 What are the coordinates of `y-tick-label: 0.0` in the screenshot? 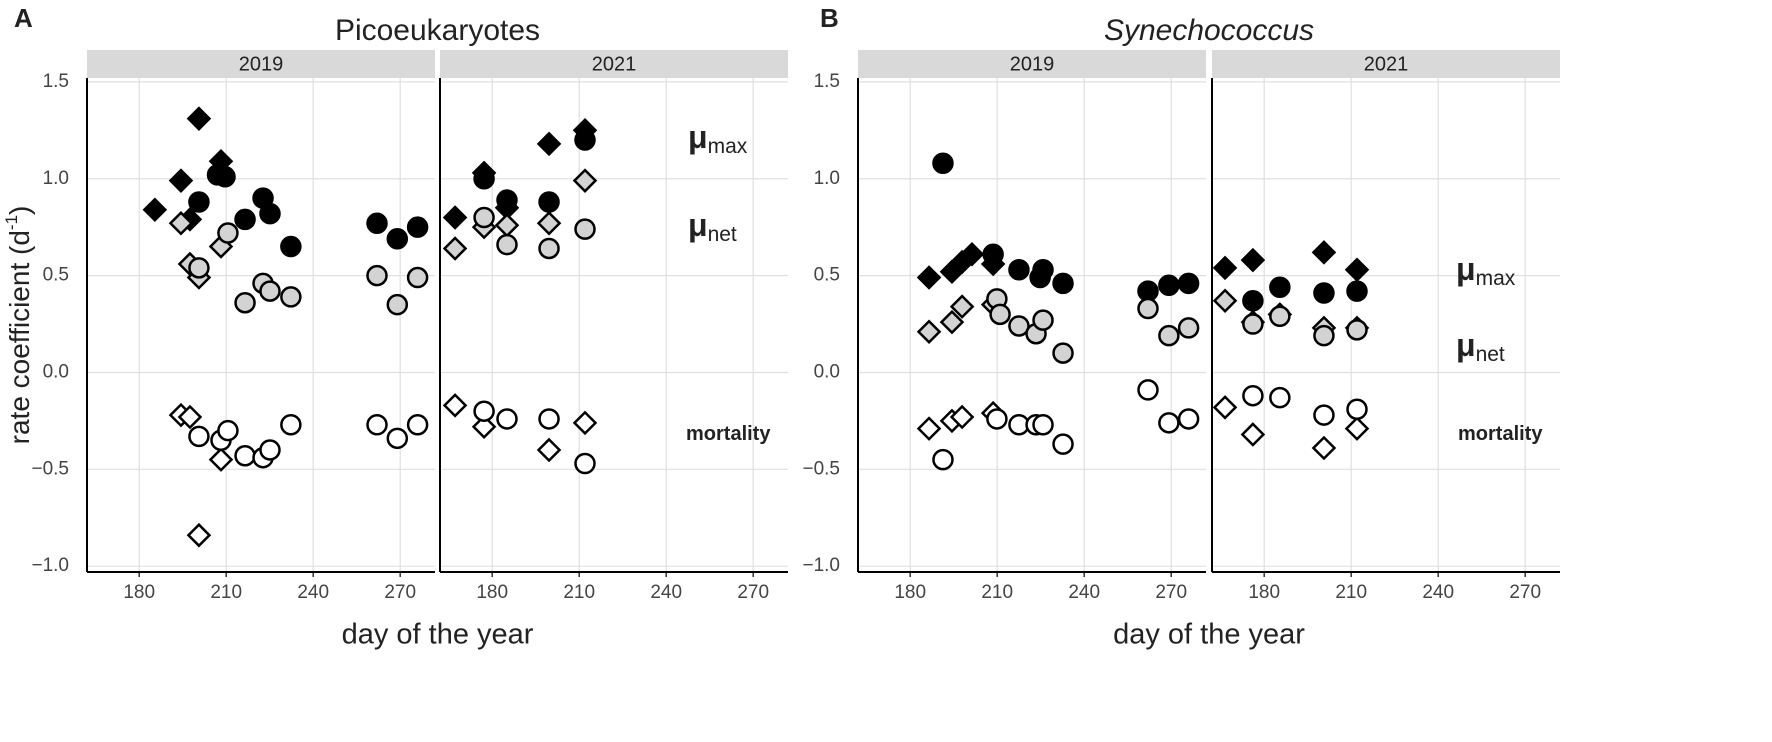 It's located at (56, 371).